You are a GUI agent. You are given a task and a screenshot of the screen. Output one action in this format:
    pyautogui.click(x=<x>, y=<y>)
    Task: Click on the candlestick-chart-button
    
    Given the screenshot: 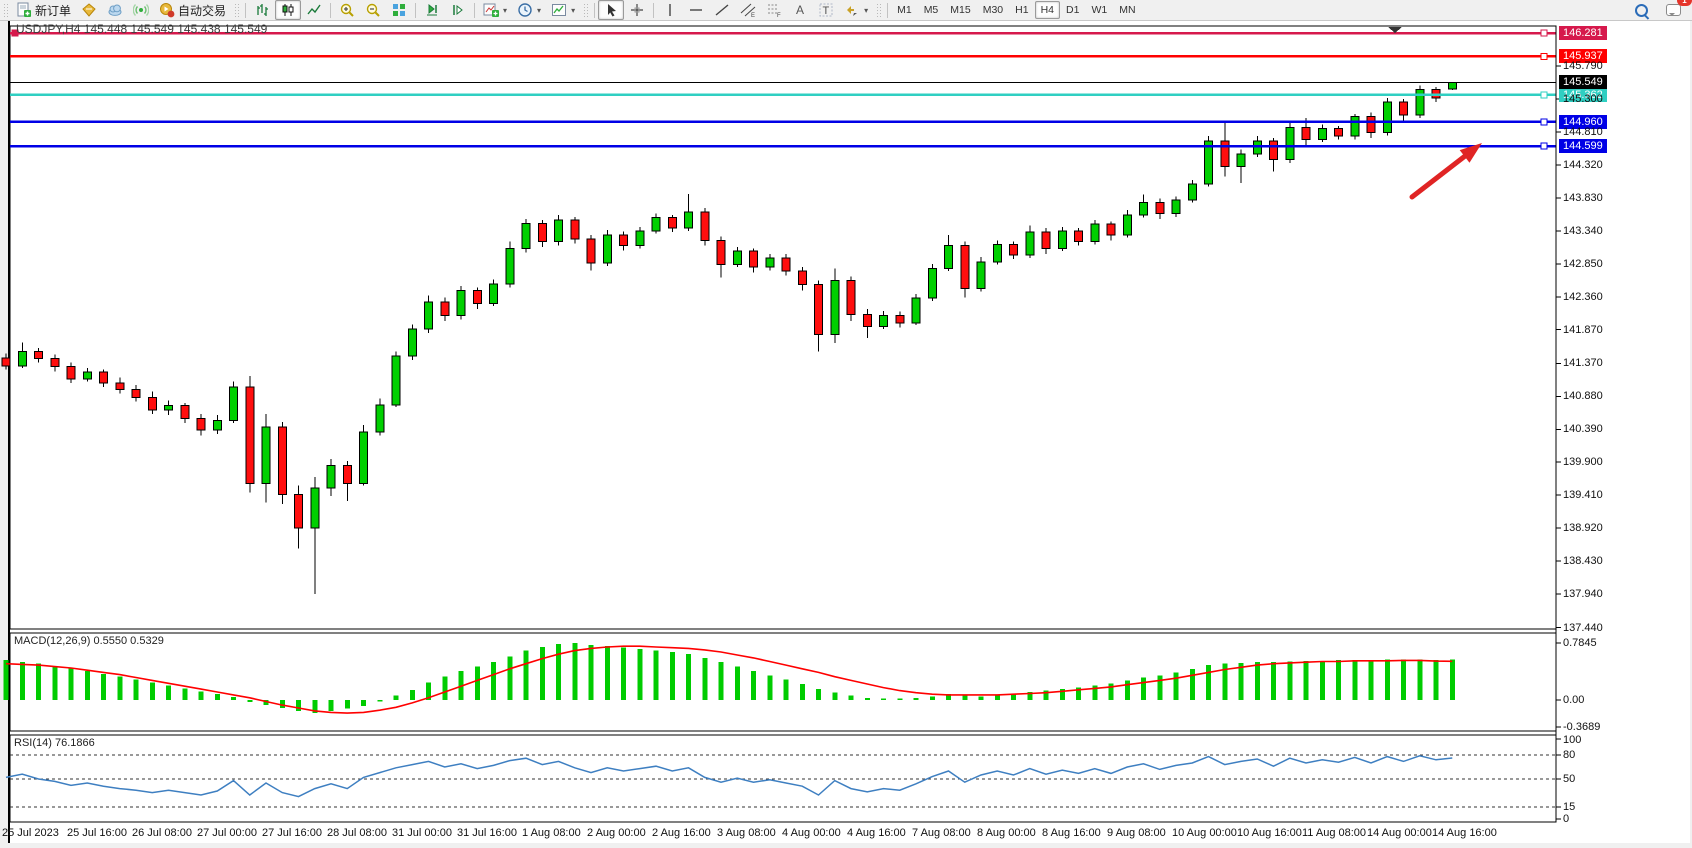 What is the action you would take?
    pyautogui.click(x=288, y=10)
    